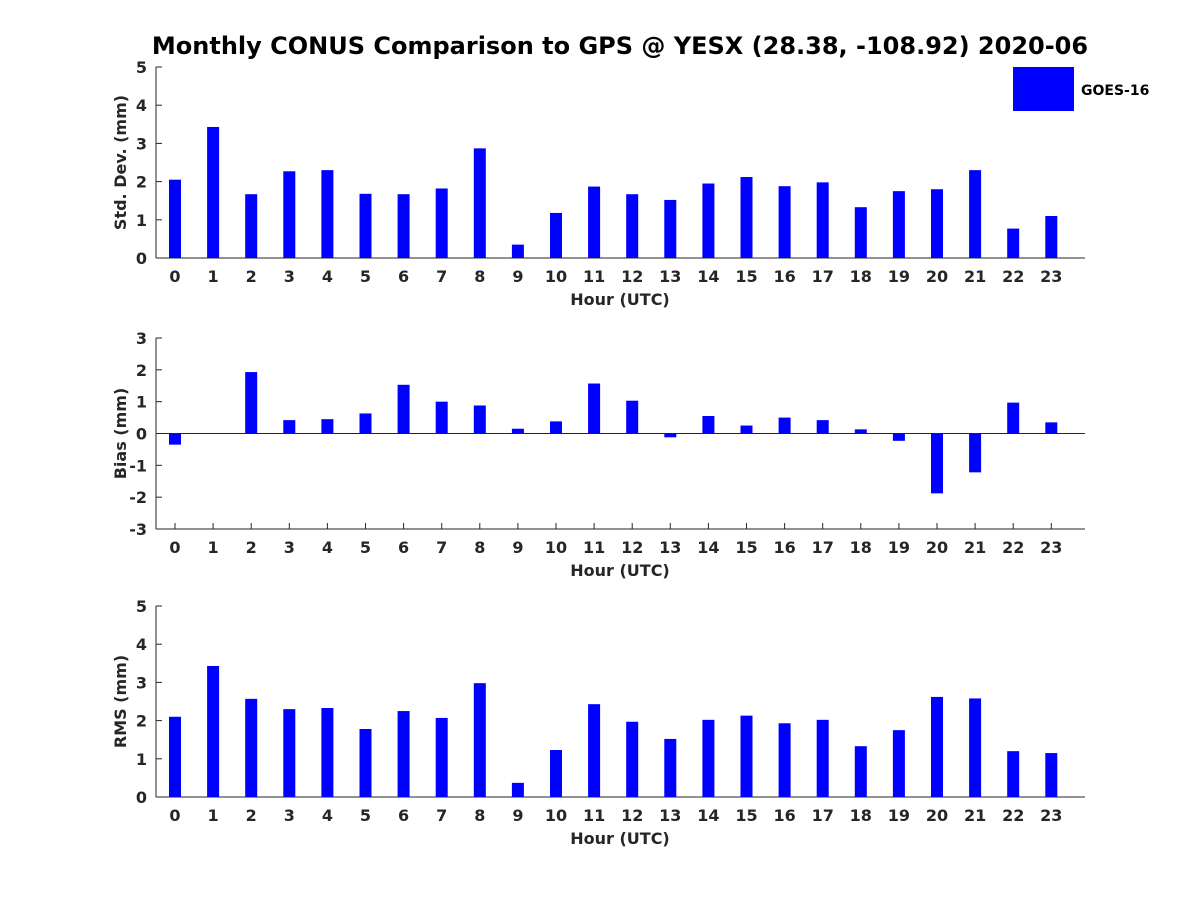 The image size is (1200, 900). What do you see at coordinates (289, 815) in the screenshot?
I see `x-tick-label: 3` at bounding box center [289, 815].